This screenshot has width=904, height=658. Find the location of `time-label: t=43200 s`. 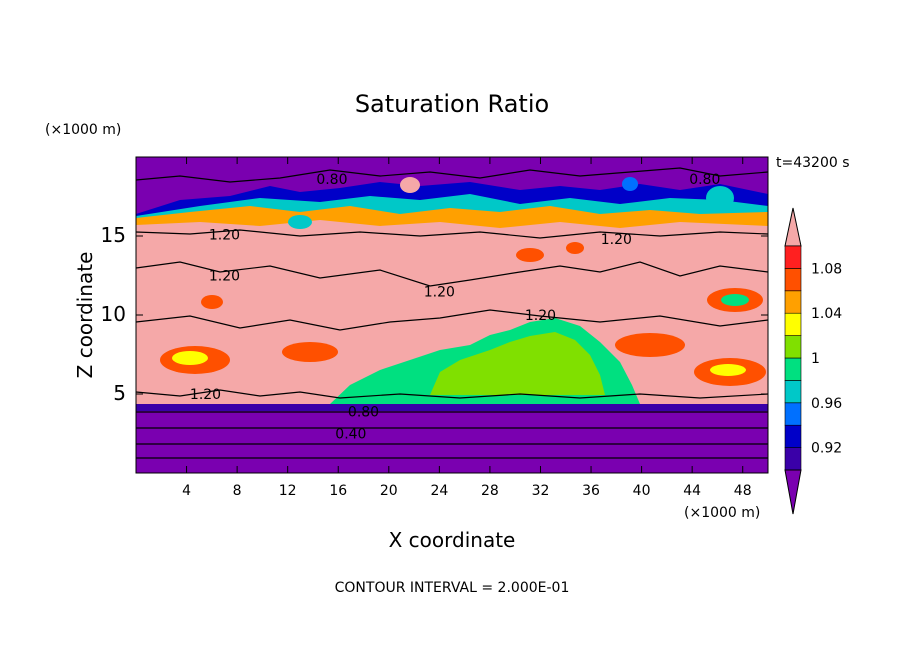

time-label: t=43200 s is located at coordinates (813, 163).